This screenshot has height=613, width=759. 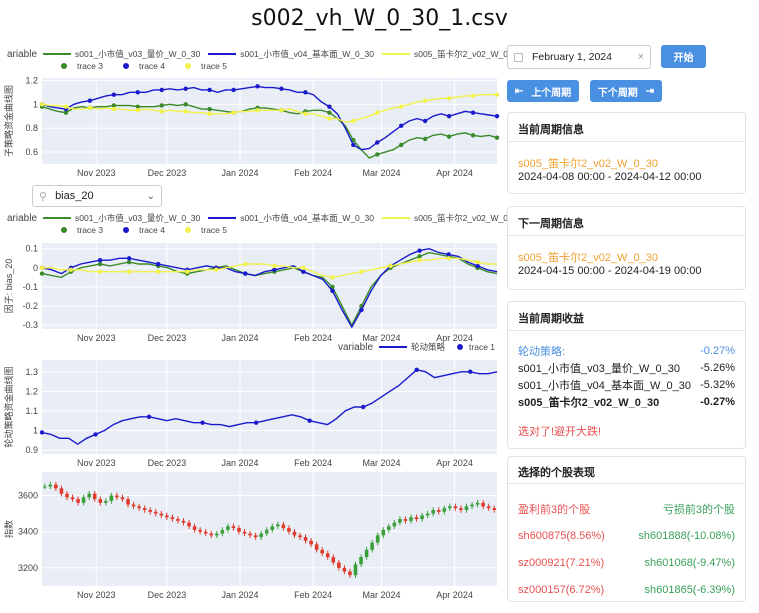 I want to click on y-tick-label: 3200, so click(x=28, y=568).